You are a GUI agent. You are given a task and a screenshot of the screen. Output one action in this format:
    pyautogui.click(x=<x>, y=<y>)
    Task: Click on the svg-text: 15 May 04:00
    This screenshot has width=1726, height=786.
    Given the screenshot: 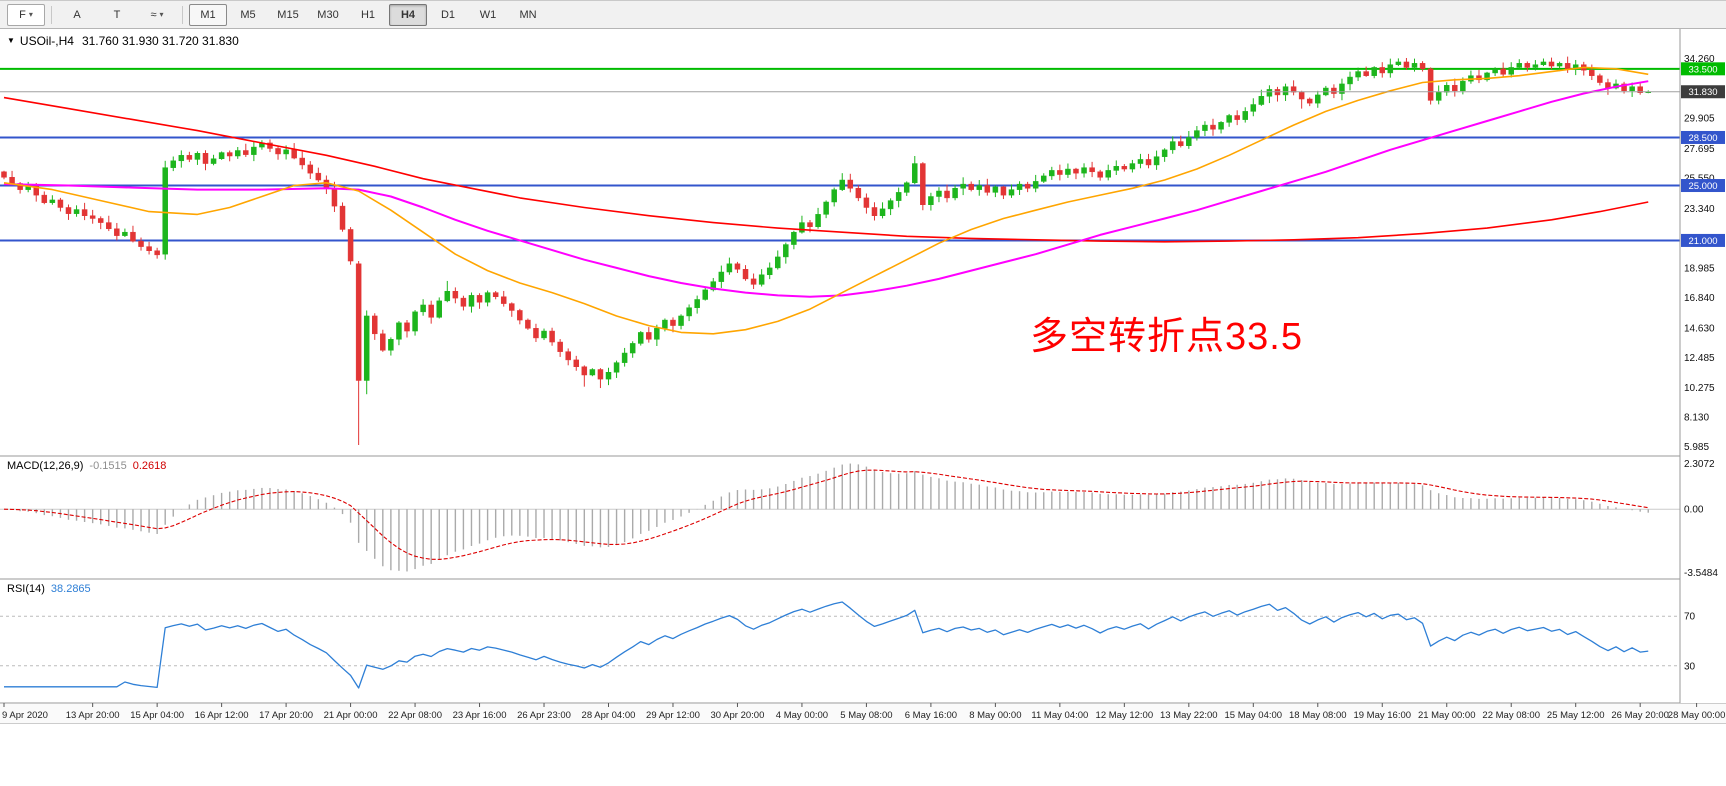 What is the action you would take?
    pyautogui.click(x=1254, y=715)
    